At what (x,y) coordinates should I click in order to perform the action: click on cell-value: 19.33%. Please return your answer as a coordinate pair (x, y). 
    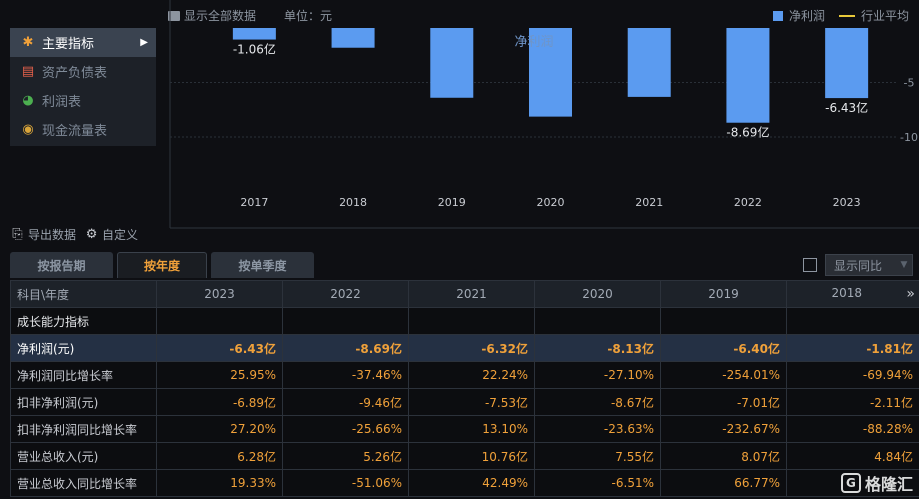
    Looking at the image, I should click on (219, 483).